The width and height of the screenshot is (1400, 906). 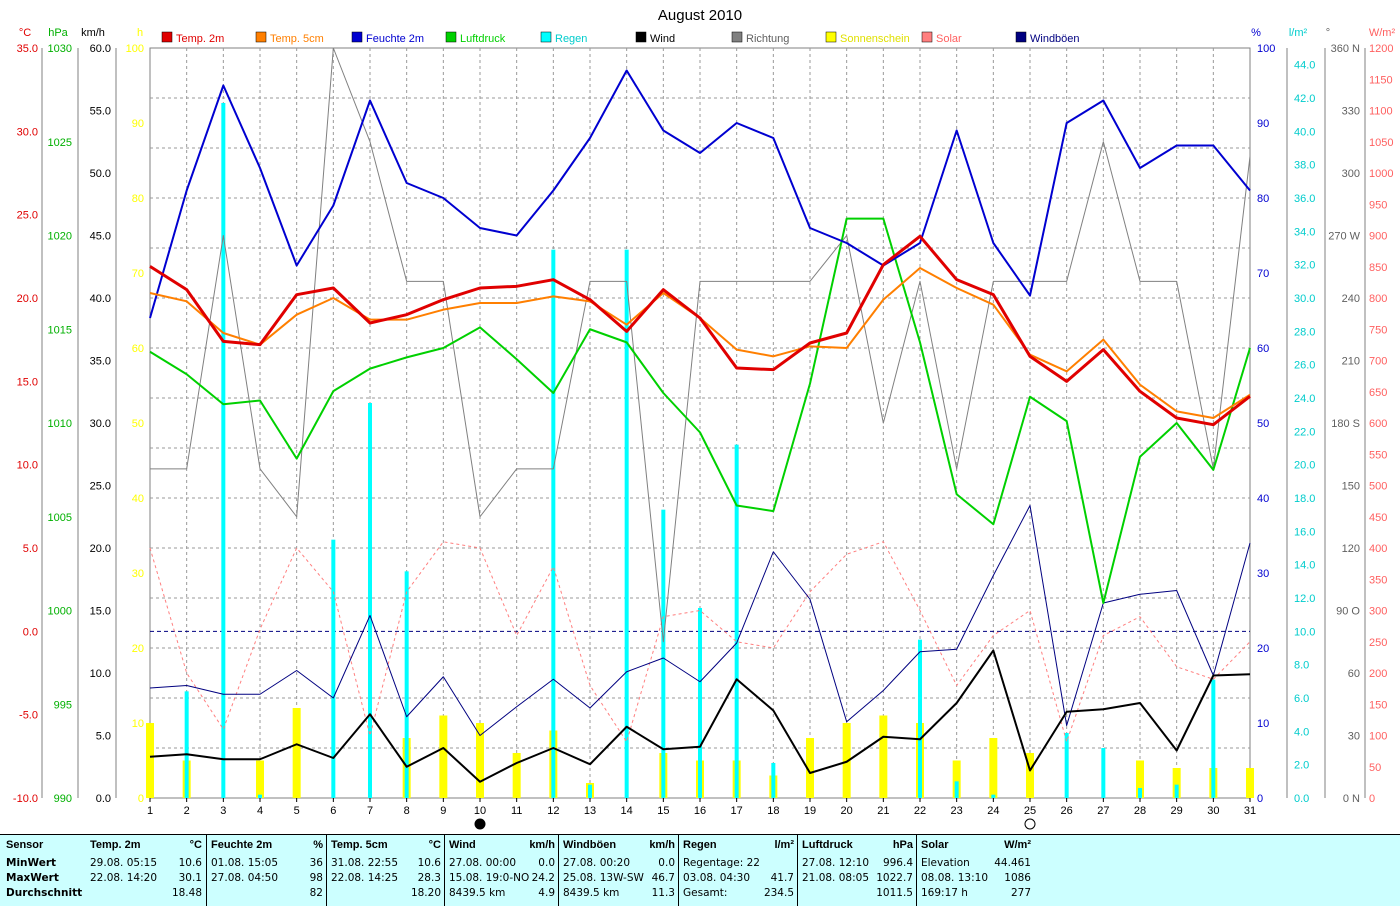 What do you see at coordinates (590, 845) in the screenshot?
I see `stats-section-title: Windböen` at bounding box center [590, 845].